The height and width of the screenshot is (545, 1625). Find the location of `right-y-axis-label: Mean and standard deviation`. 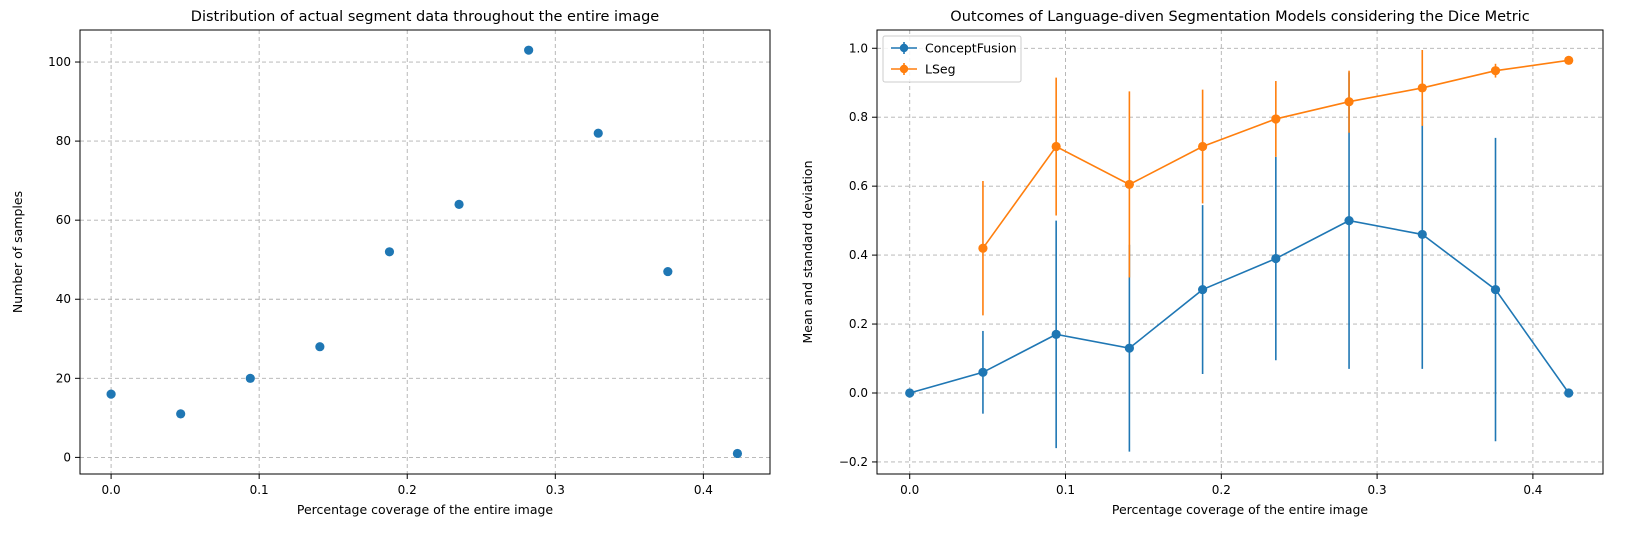

right-y-axis-label: Mean and standard deviation is located at coordinates (807, 251).